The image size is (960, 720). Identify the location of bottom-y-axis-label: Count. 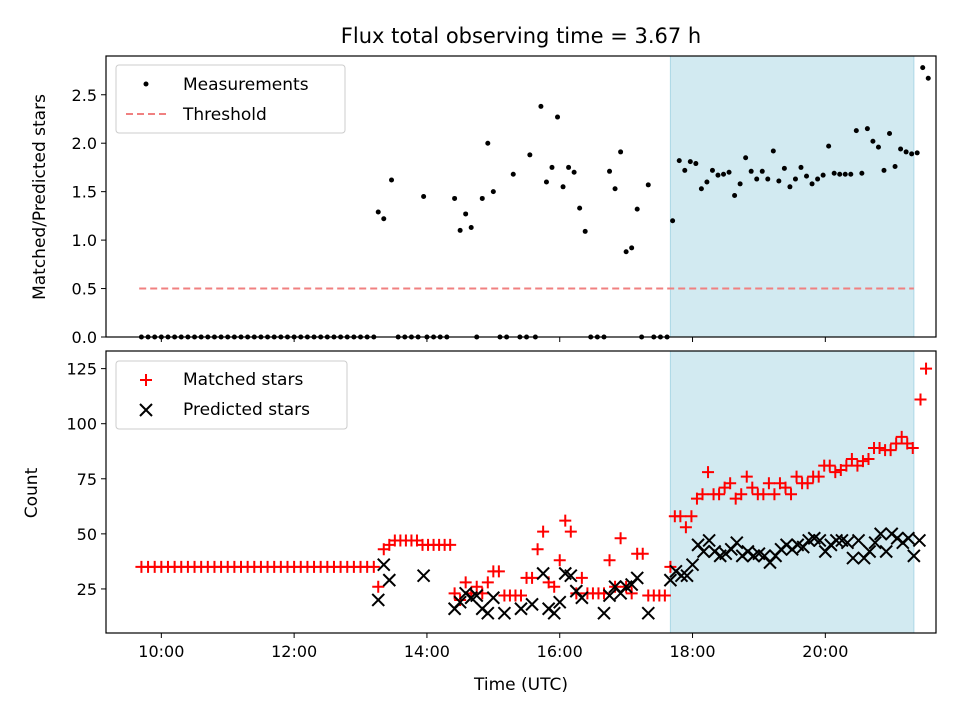
(32, 492).